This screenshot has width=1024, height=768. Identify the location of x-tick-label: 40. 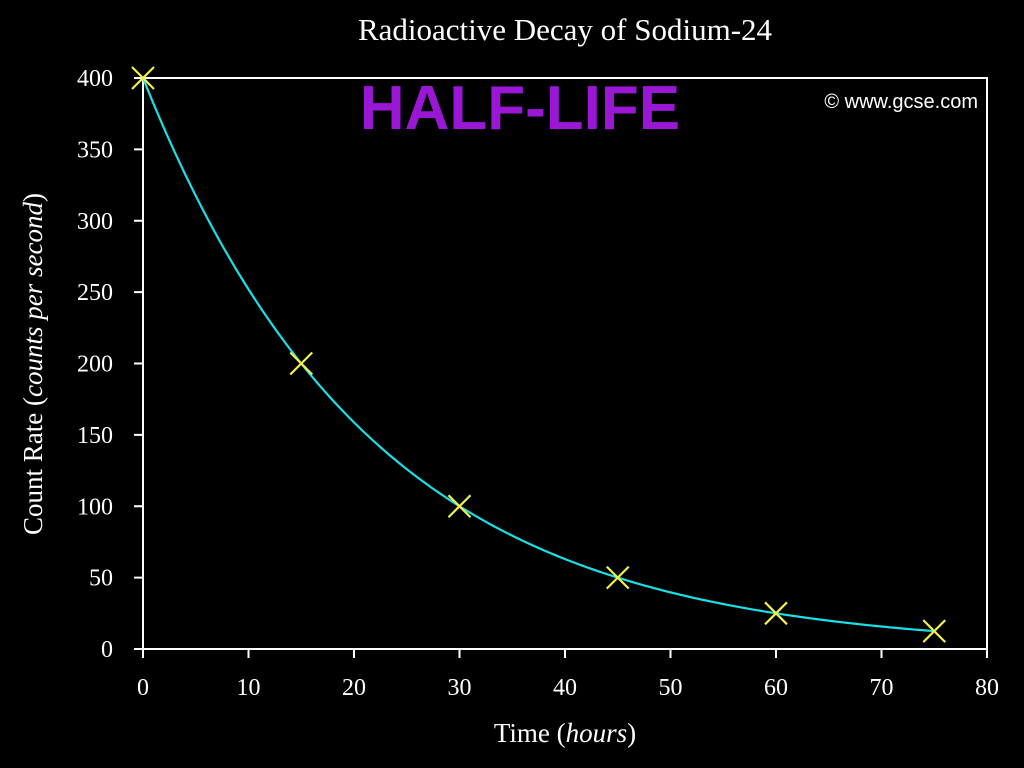
(565, 688).